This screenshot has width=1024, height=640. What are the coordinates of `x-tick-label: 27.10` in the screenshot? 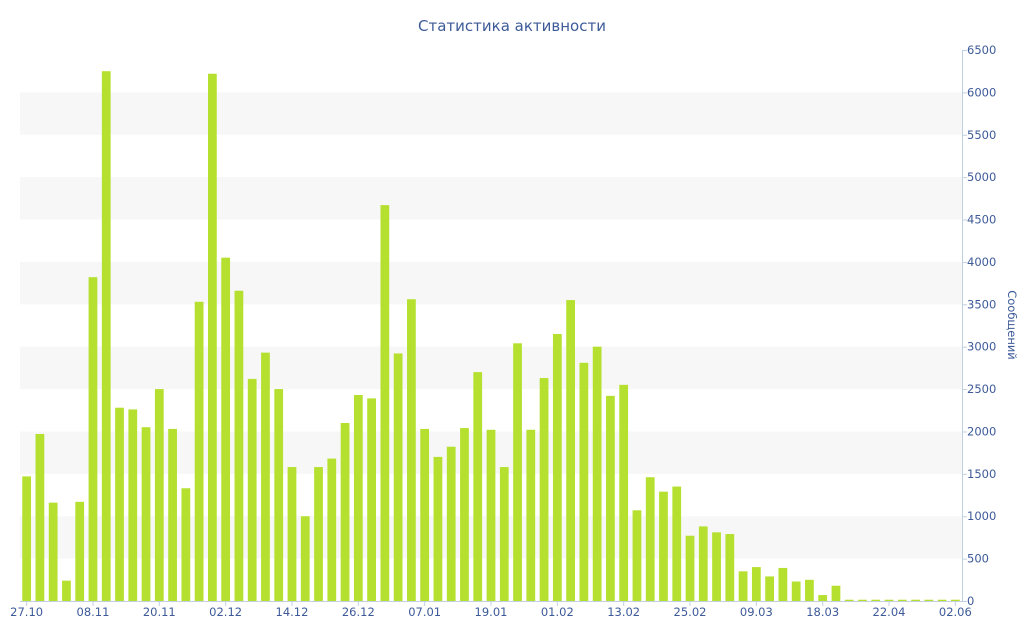 It's located at (26, 612).